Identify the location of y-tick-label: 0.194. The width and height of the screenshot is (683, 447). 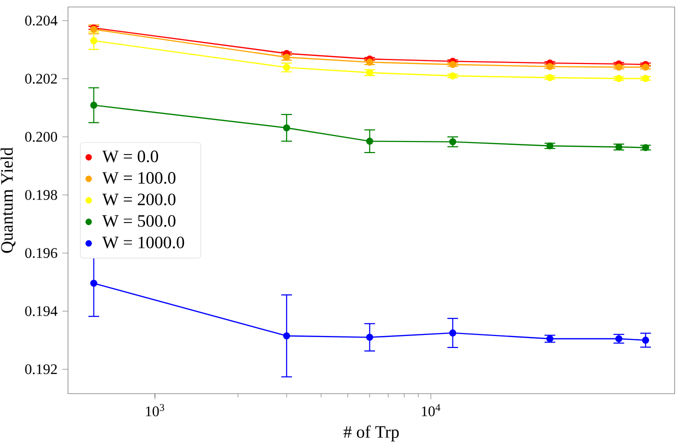
(41, 311).